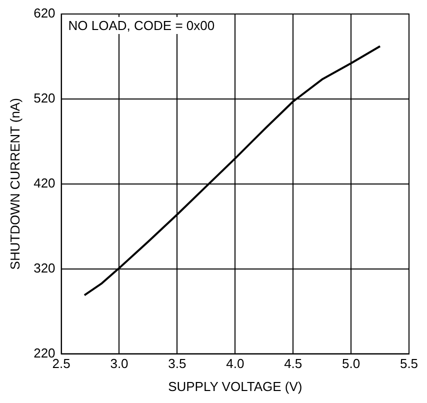 The width and height of the screenshot is (427, 403). What do you see at coordinates (141, 26) in the screenshot?
I see `annotation: NO LOAD, CODE = 0x00` at bounding box center [141, 26].